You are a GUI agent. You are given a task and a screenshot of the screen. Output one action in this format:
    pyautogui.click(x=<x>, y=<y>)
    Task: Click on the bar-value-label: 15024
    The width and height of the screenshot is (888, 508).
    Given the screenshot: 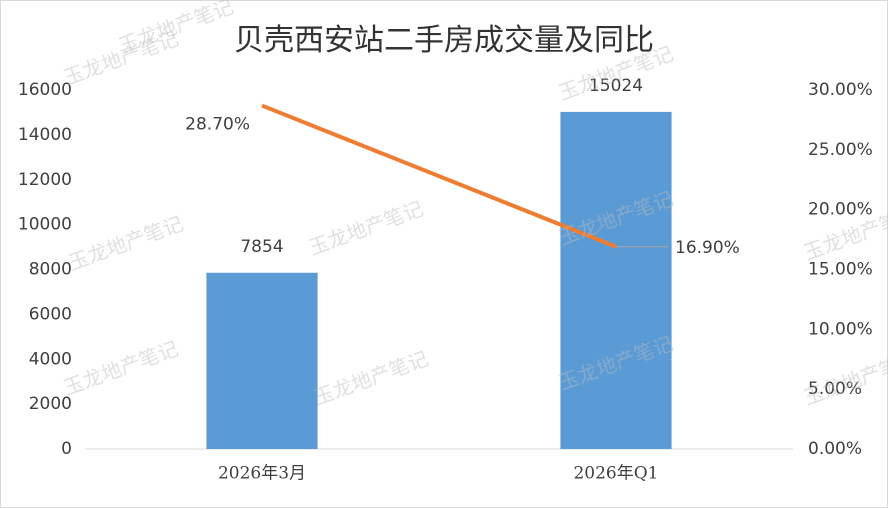 What is the action you would take?
    pyautogui.click(x=616, y=86)
    